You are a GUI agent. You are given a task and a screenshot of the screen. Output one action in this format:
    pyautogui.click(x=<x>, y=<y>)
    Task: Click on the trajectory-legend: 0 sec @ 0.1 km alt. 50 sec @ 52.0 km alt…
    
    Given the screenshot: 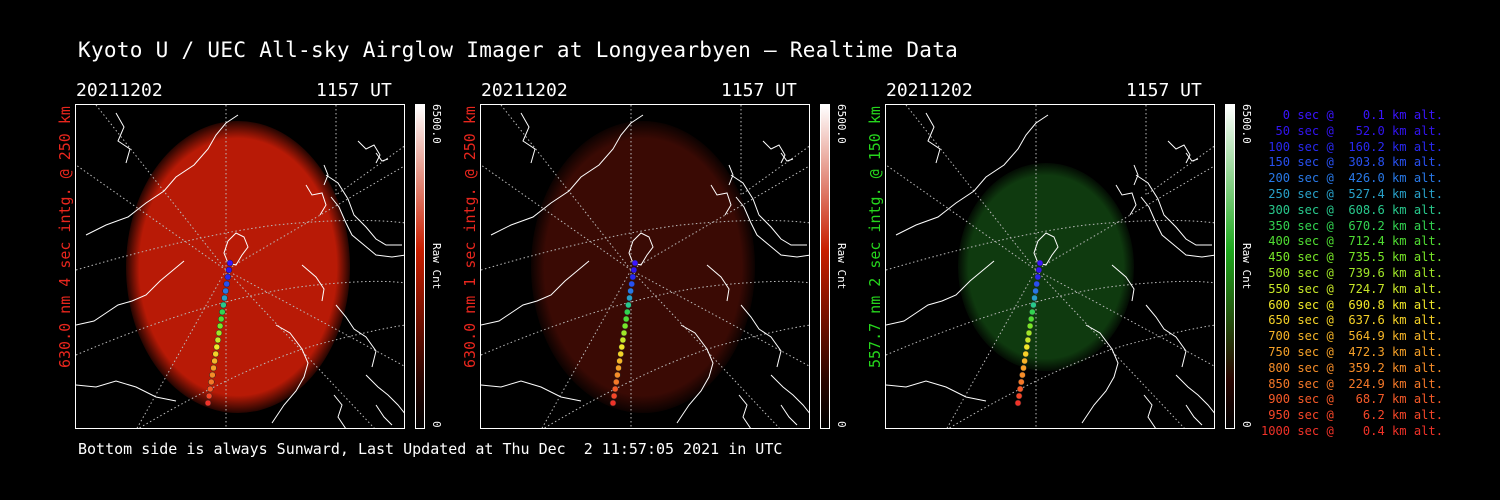 What is the action you would take?
    pyautogui.click(x=1352, y=274)
    